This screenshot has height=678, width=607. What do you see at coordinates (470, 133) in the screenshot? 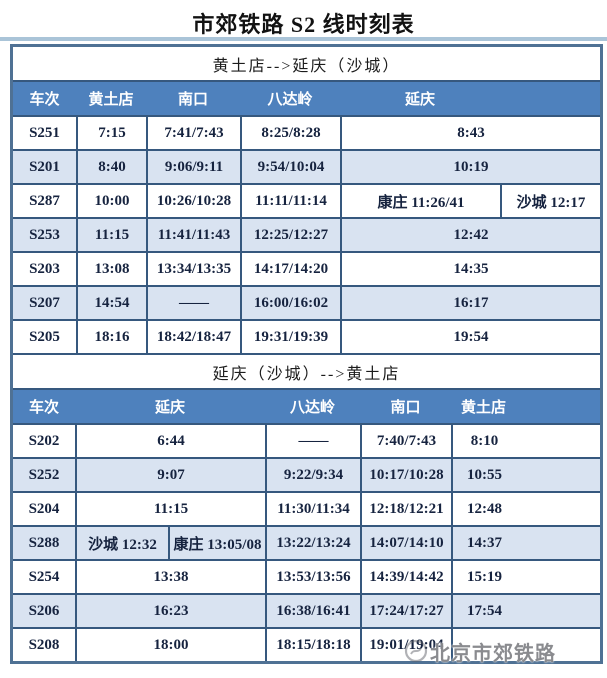
I see `cell-yanqing: 8:43` at bounding box center [470, 133].